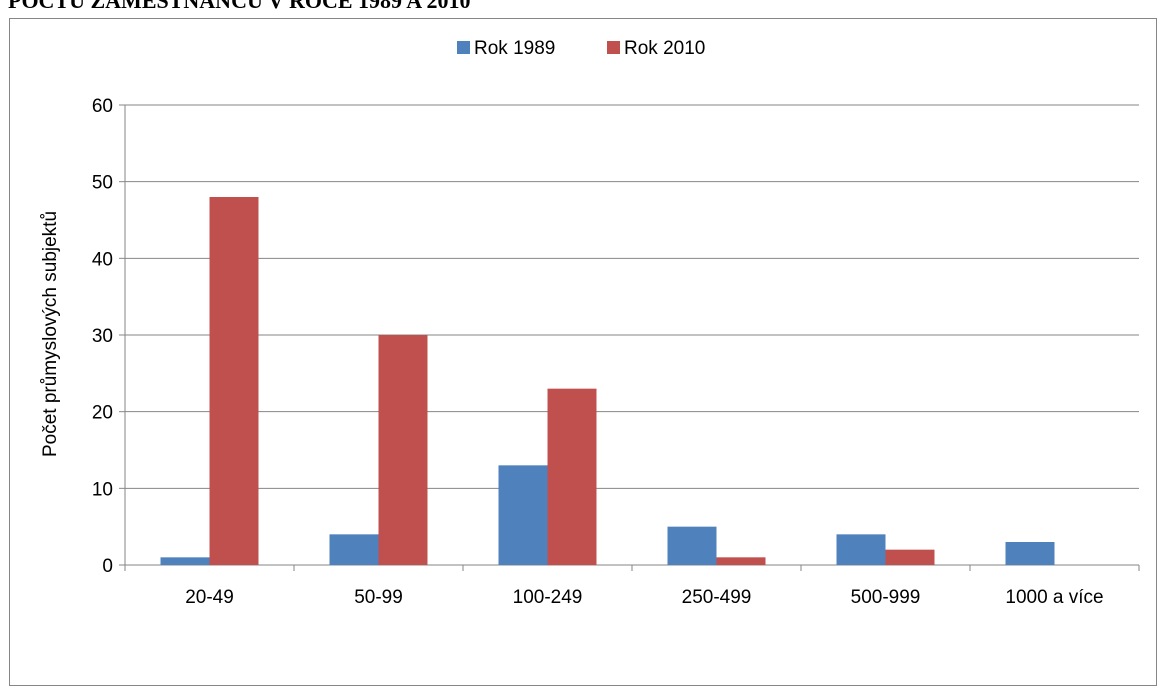 The height and width of the screenshot is (688, 1159). What do you see at coordinates (548, 597) in the screenshot?
I see `x-tick-label: 100-249` at bounding box center [548, 597].